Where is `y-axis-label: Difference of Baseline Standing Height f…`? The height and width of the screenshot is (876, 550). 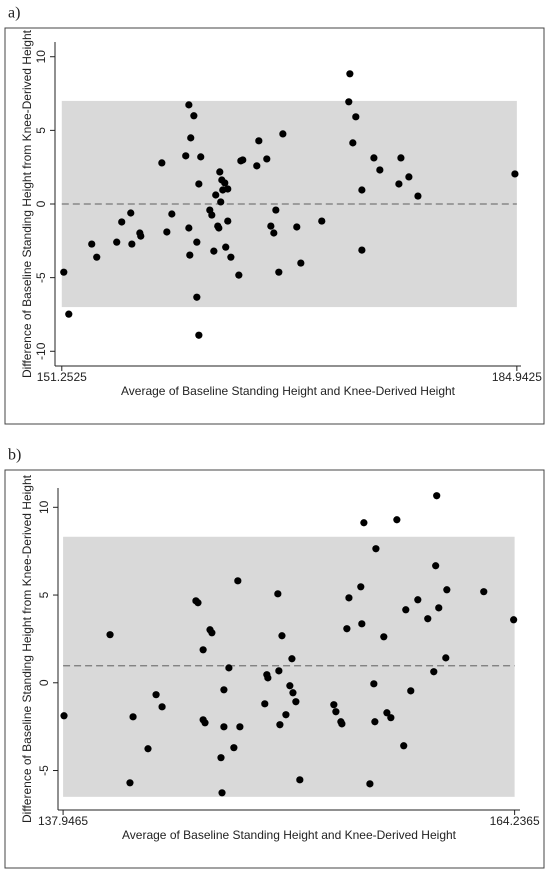 y-axis-label: Difference of Baseline Standing Height f… is located at coordinates (27, 648).